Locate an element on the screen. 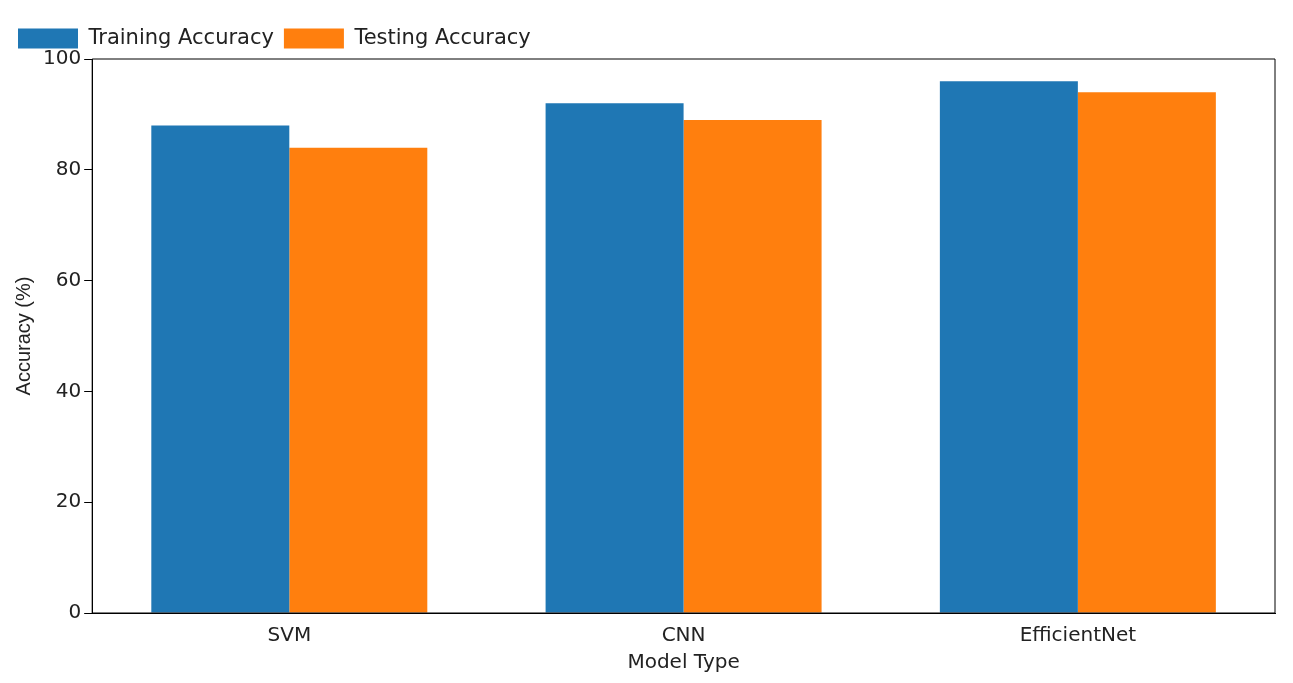 This screenshot has width=1293, height=683. x-axis-title: Model Type is located at coordinates (683, 661).